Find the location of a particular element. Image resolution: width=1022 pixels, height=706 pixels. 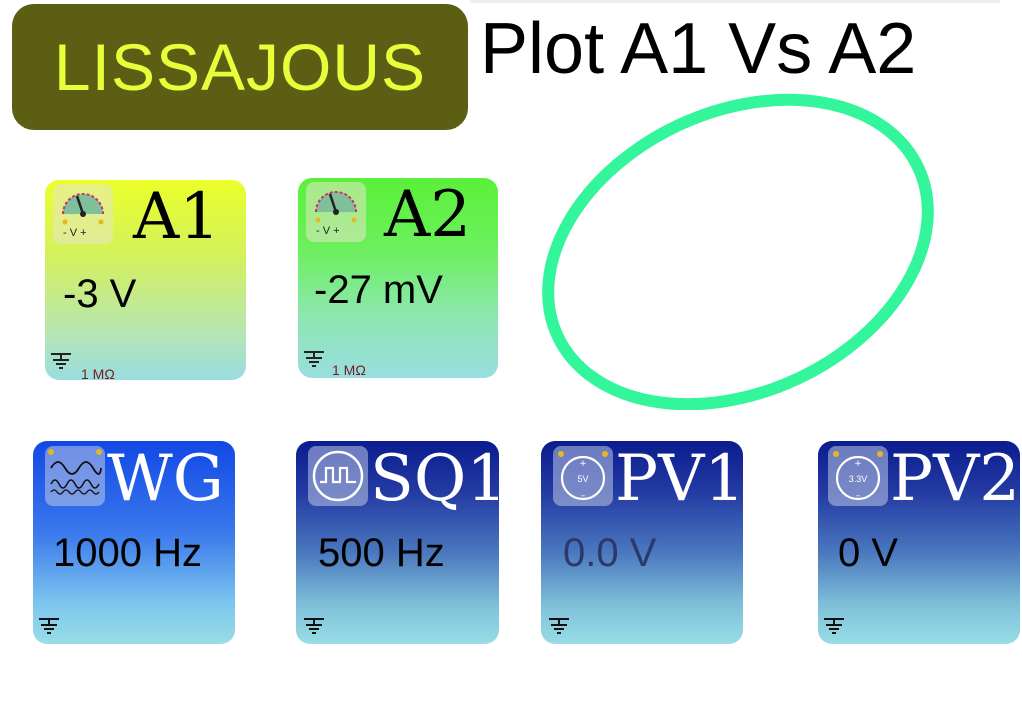

power-source-icon-label: 3.3V is located at coordinates (858, 479).